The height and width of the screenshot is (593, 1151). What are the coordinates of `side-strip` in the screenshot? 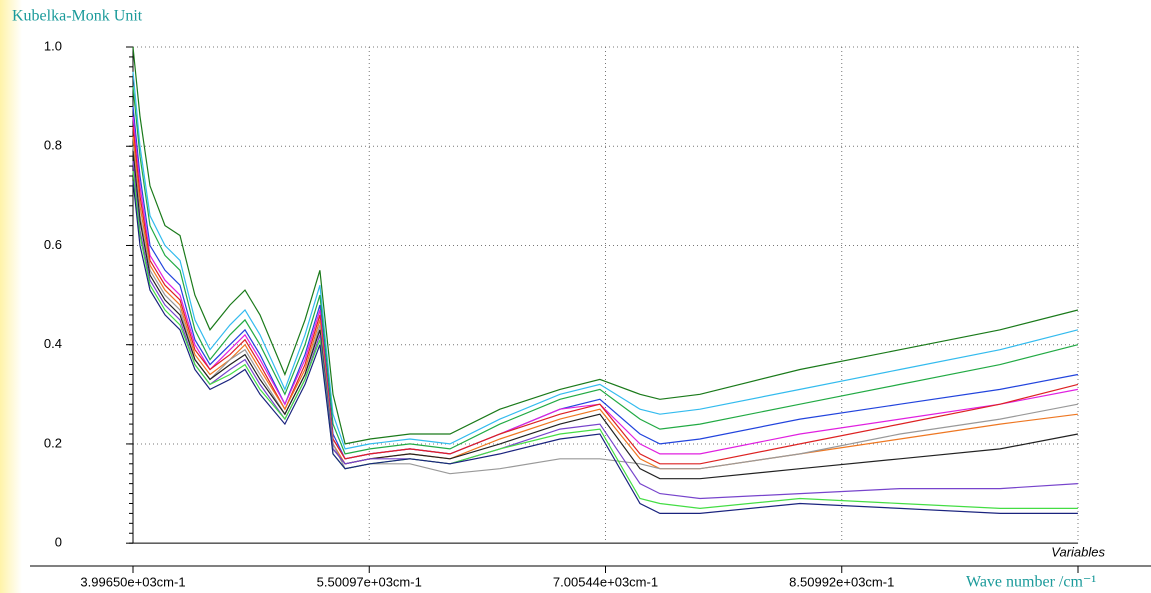 It's located at (11, 296).